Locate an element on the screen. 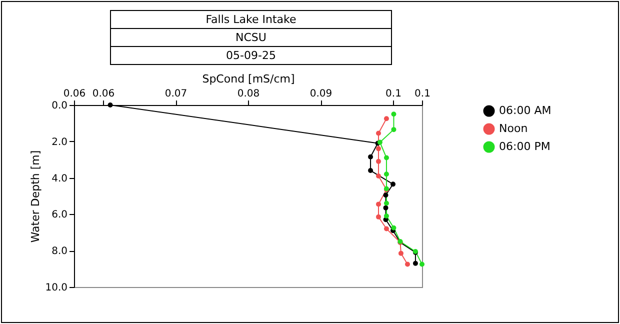  y-tick-label: 6.0 is located at coordinates (60, 215).